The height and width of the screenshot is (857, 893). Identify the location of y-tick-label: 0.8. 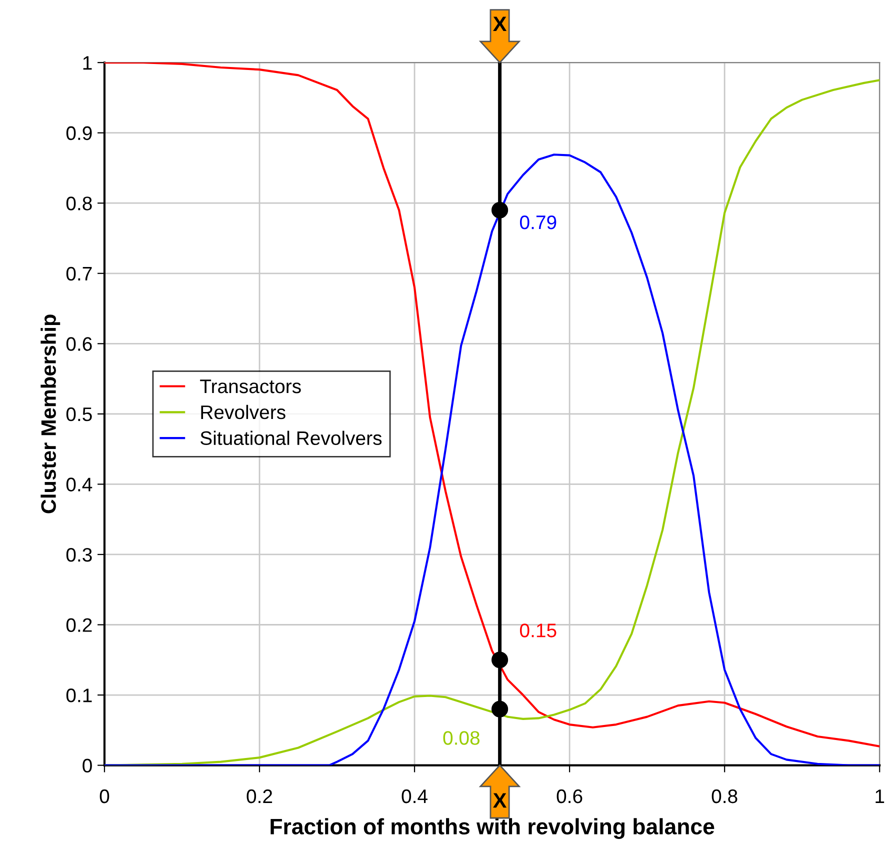
(79, 203).